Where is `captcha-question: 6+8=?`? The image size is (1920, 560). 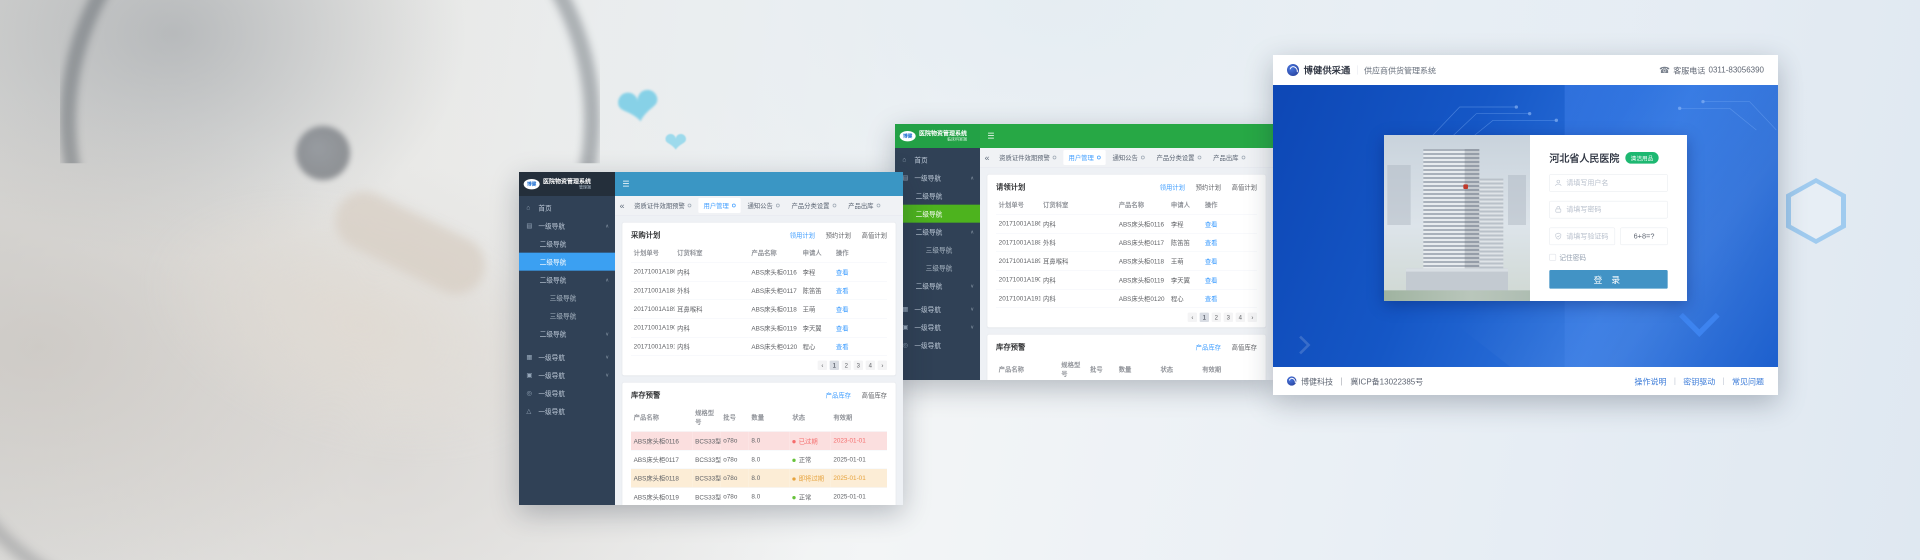
captcha-question: 6+8=? is located at coordinates (1644, 236).